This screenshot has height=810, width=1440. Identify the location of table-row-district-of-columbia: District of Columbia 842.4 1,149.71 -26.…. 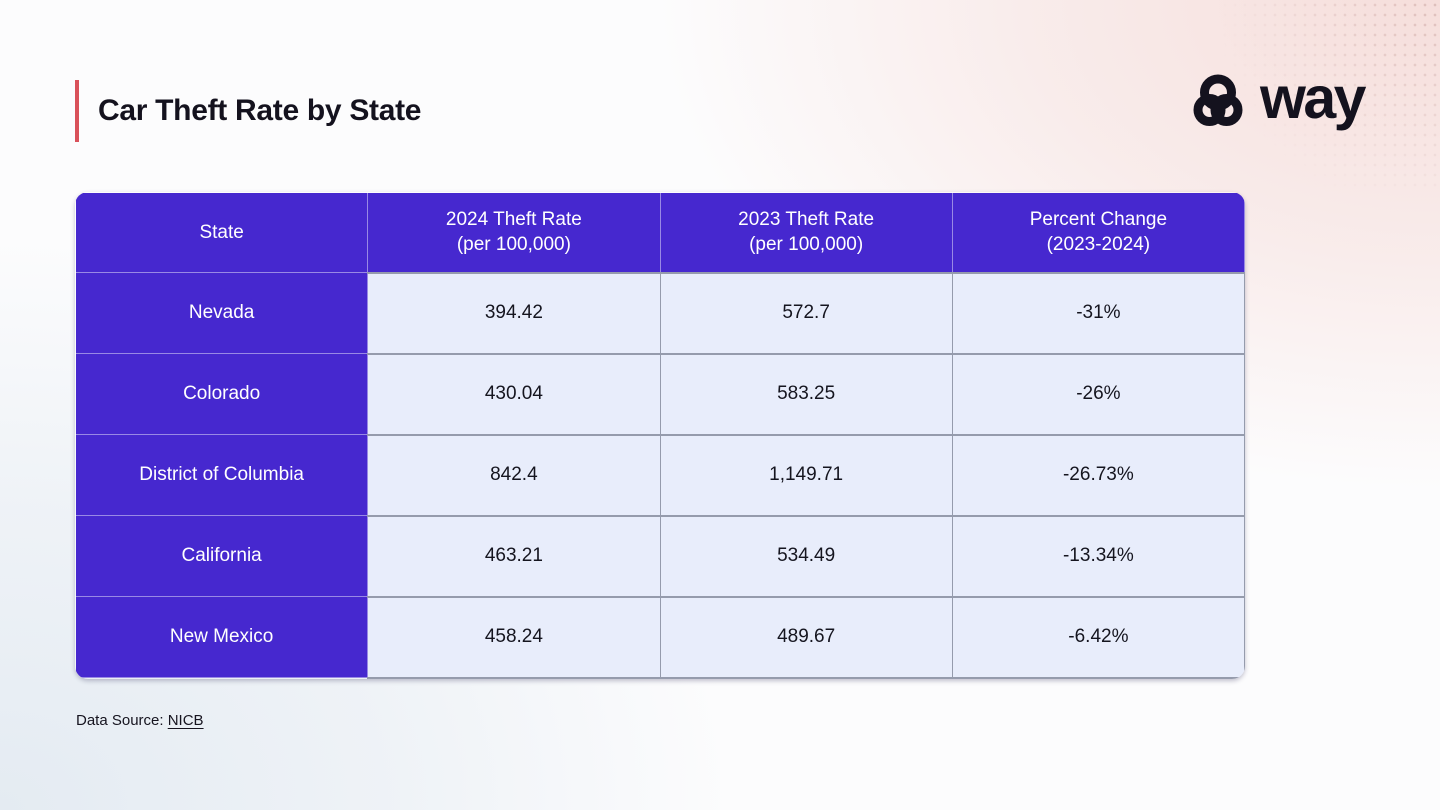
(660, 475).